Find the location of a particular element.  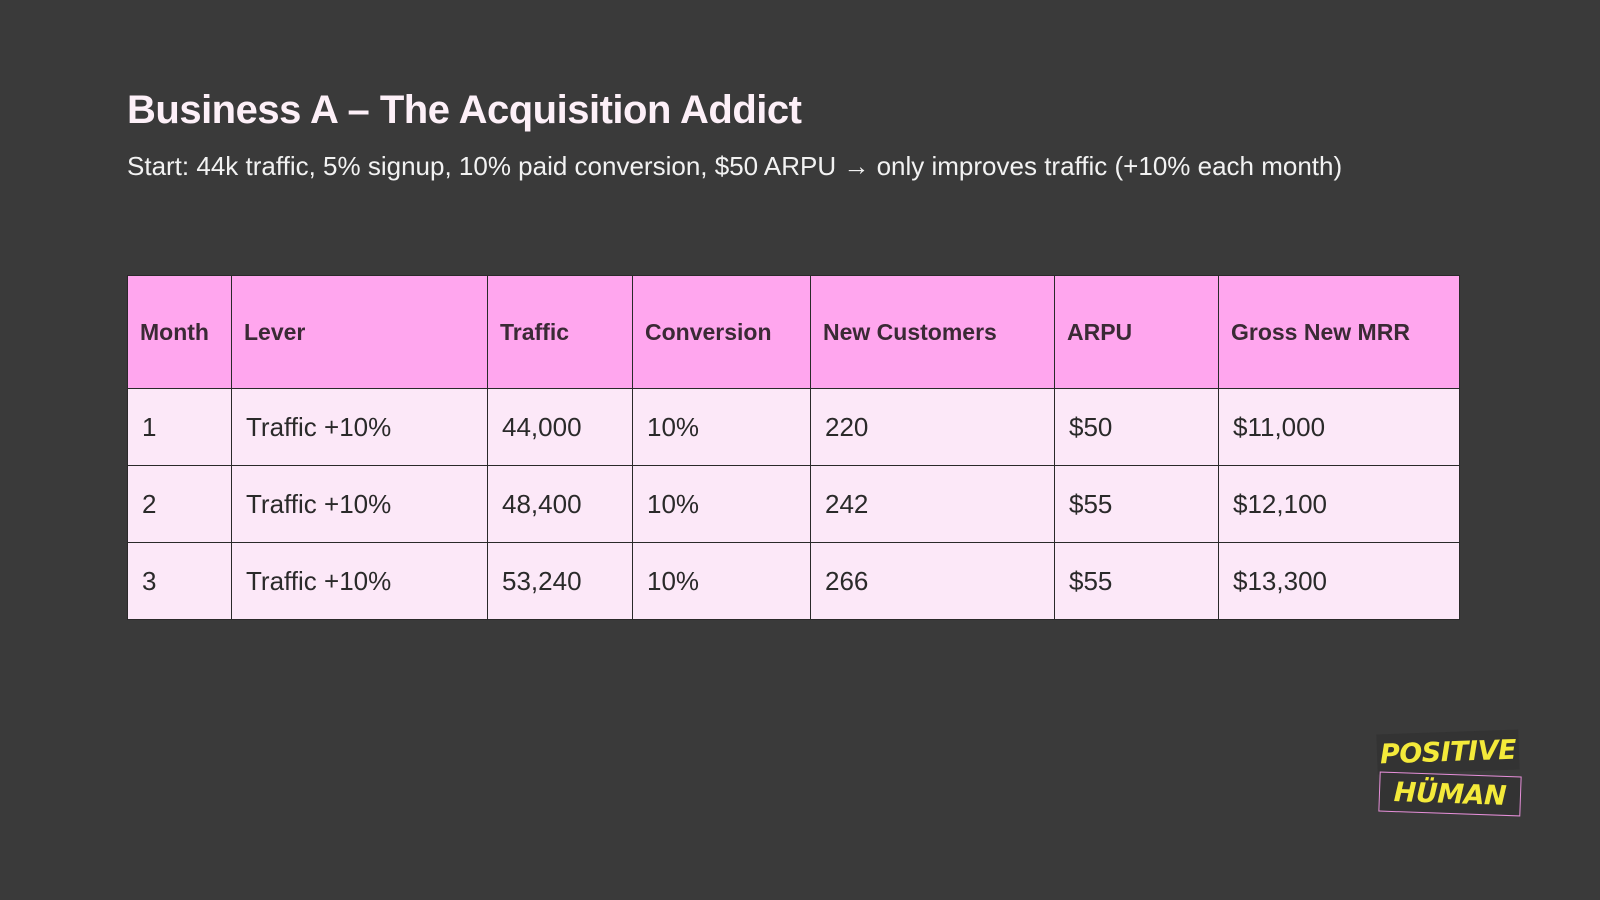

logo-top-block: POSITIVE is located at coordinates (1448, 752).